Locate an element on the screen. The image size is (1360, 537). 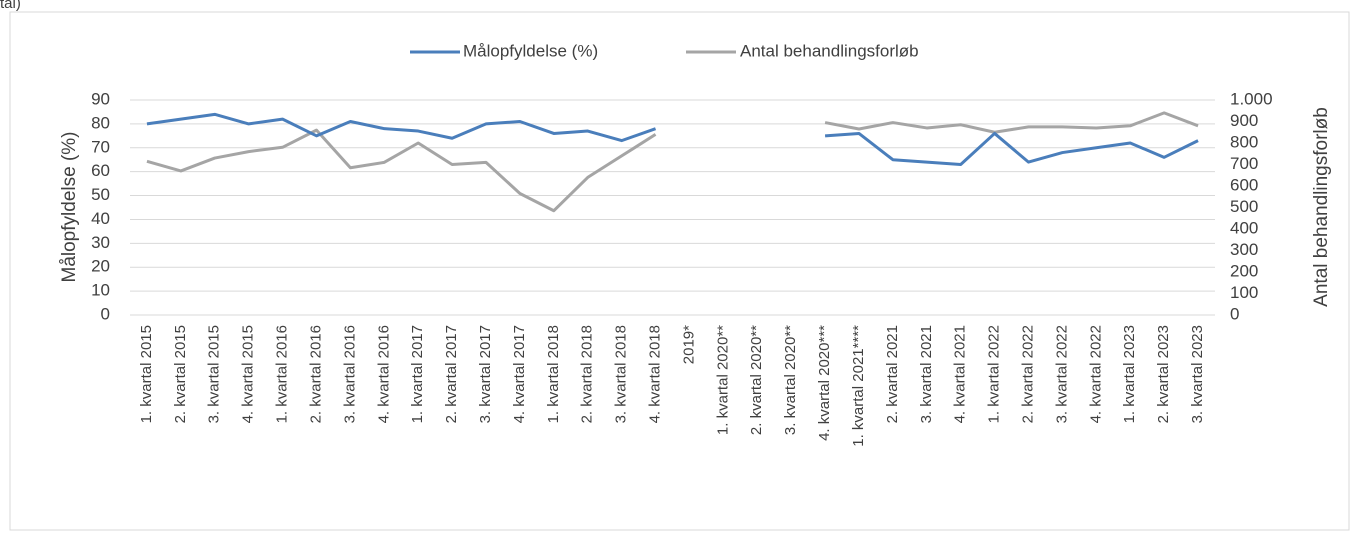
x-tick-label: 1. kvartal 2018 is located at coordinates (553, 374).